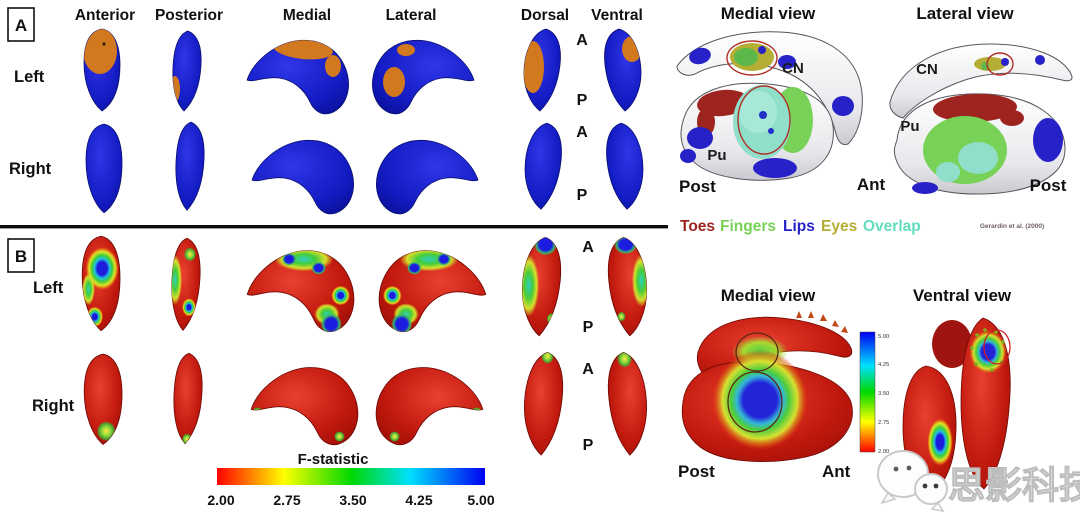 This screenshot has width=1080, height=515. Describe the element at coordinates (286, 500) in the screenshot. I see `colorbar-tick: 2.75` at that location.